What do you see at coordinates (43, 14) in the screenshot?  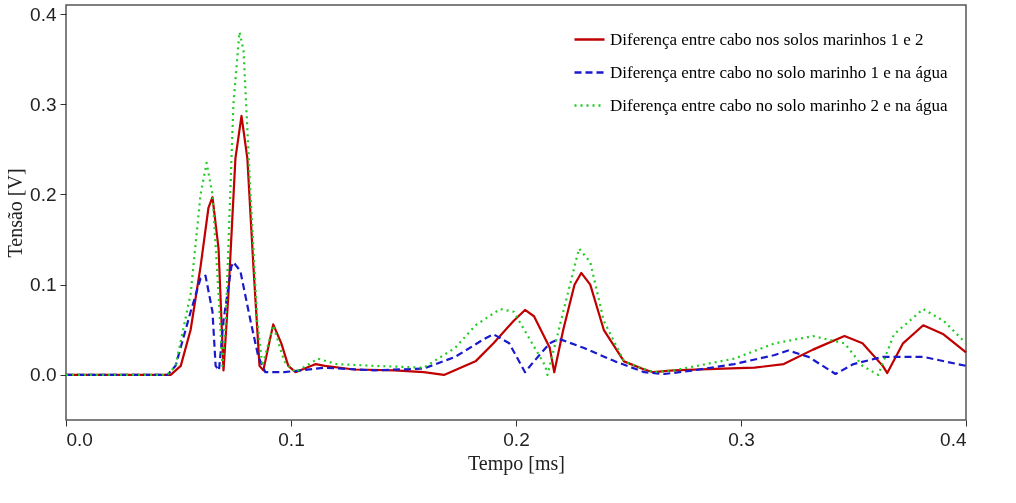 I see `y-tick-label: 0.4` at bounding box center [43, 14].